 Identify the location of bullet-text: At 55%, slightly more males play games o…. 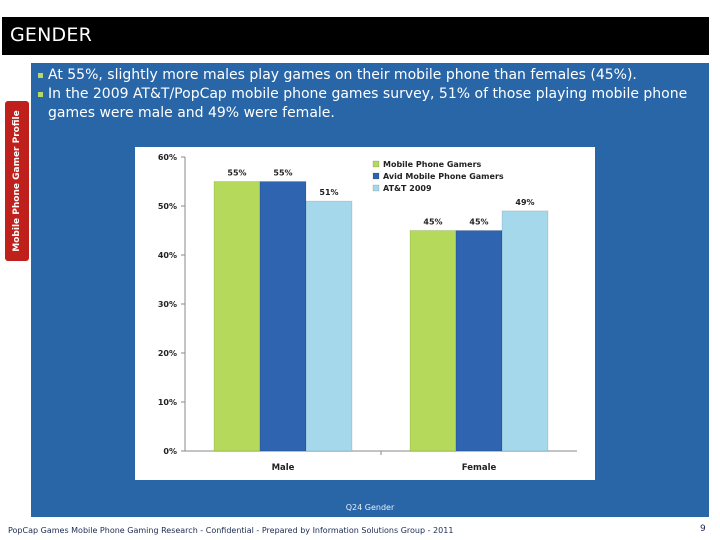
(342, 75).